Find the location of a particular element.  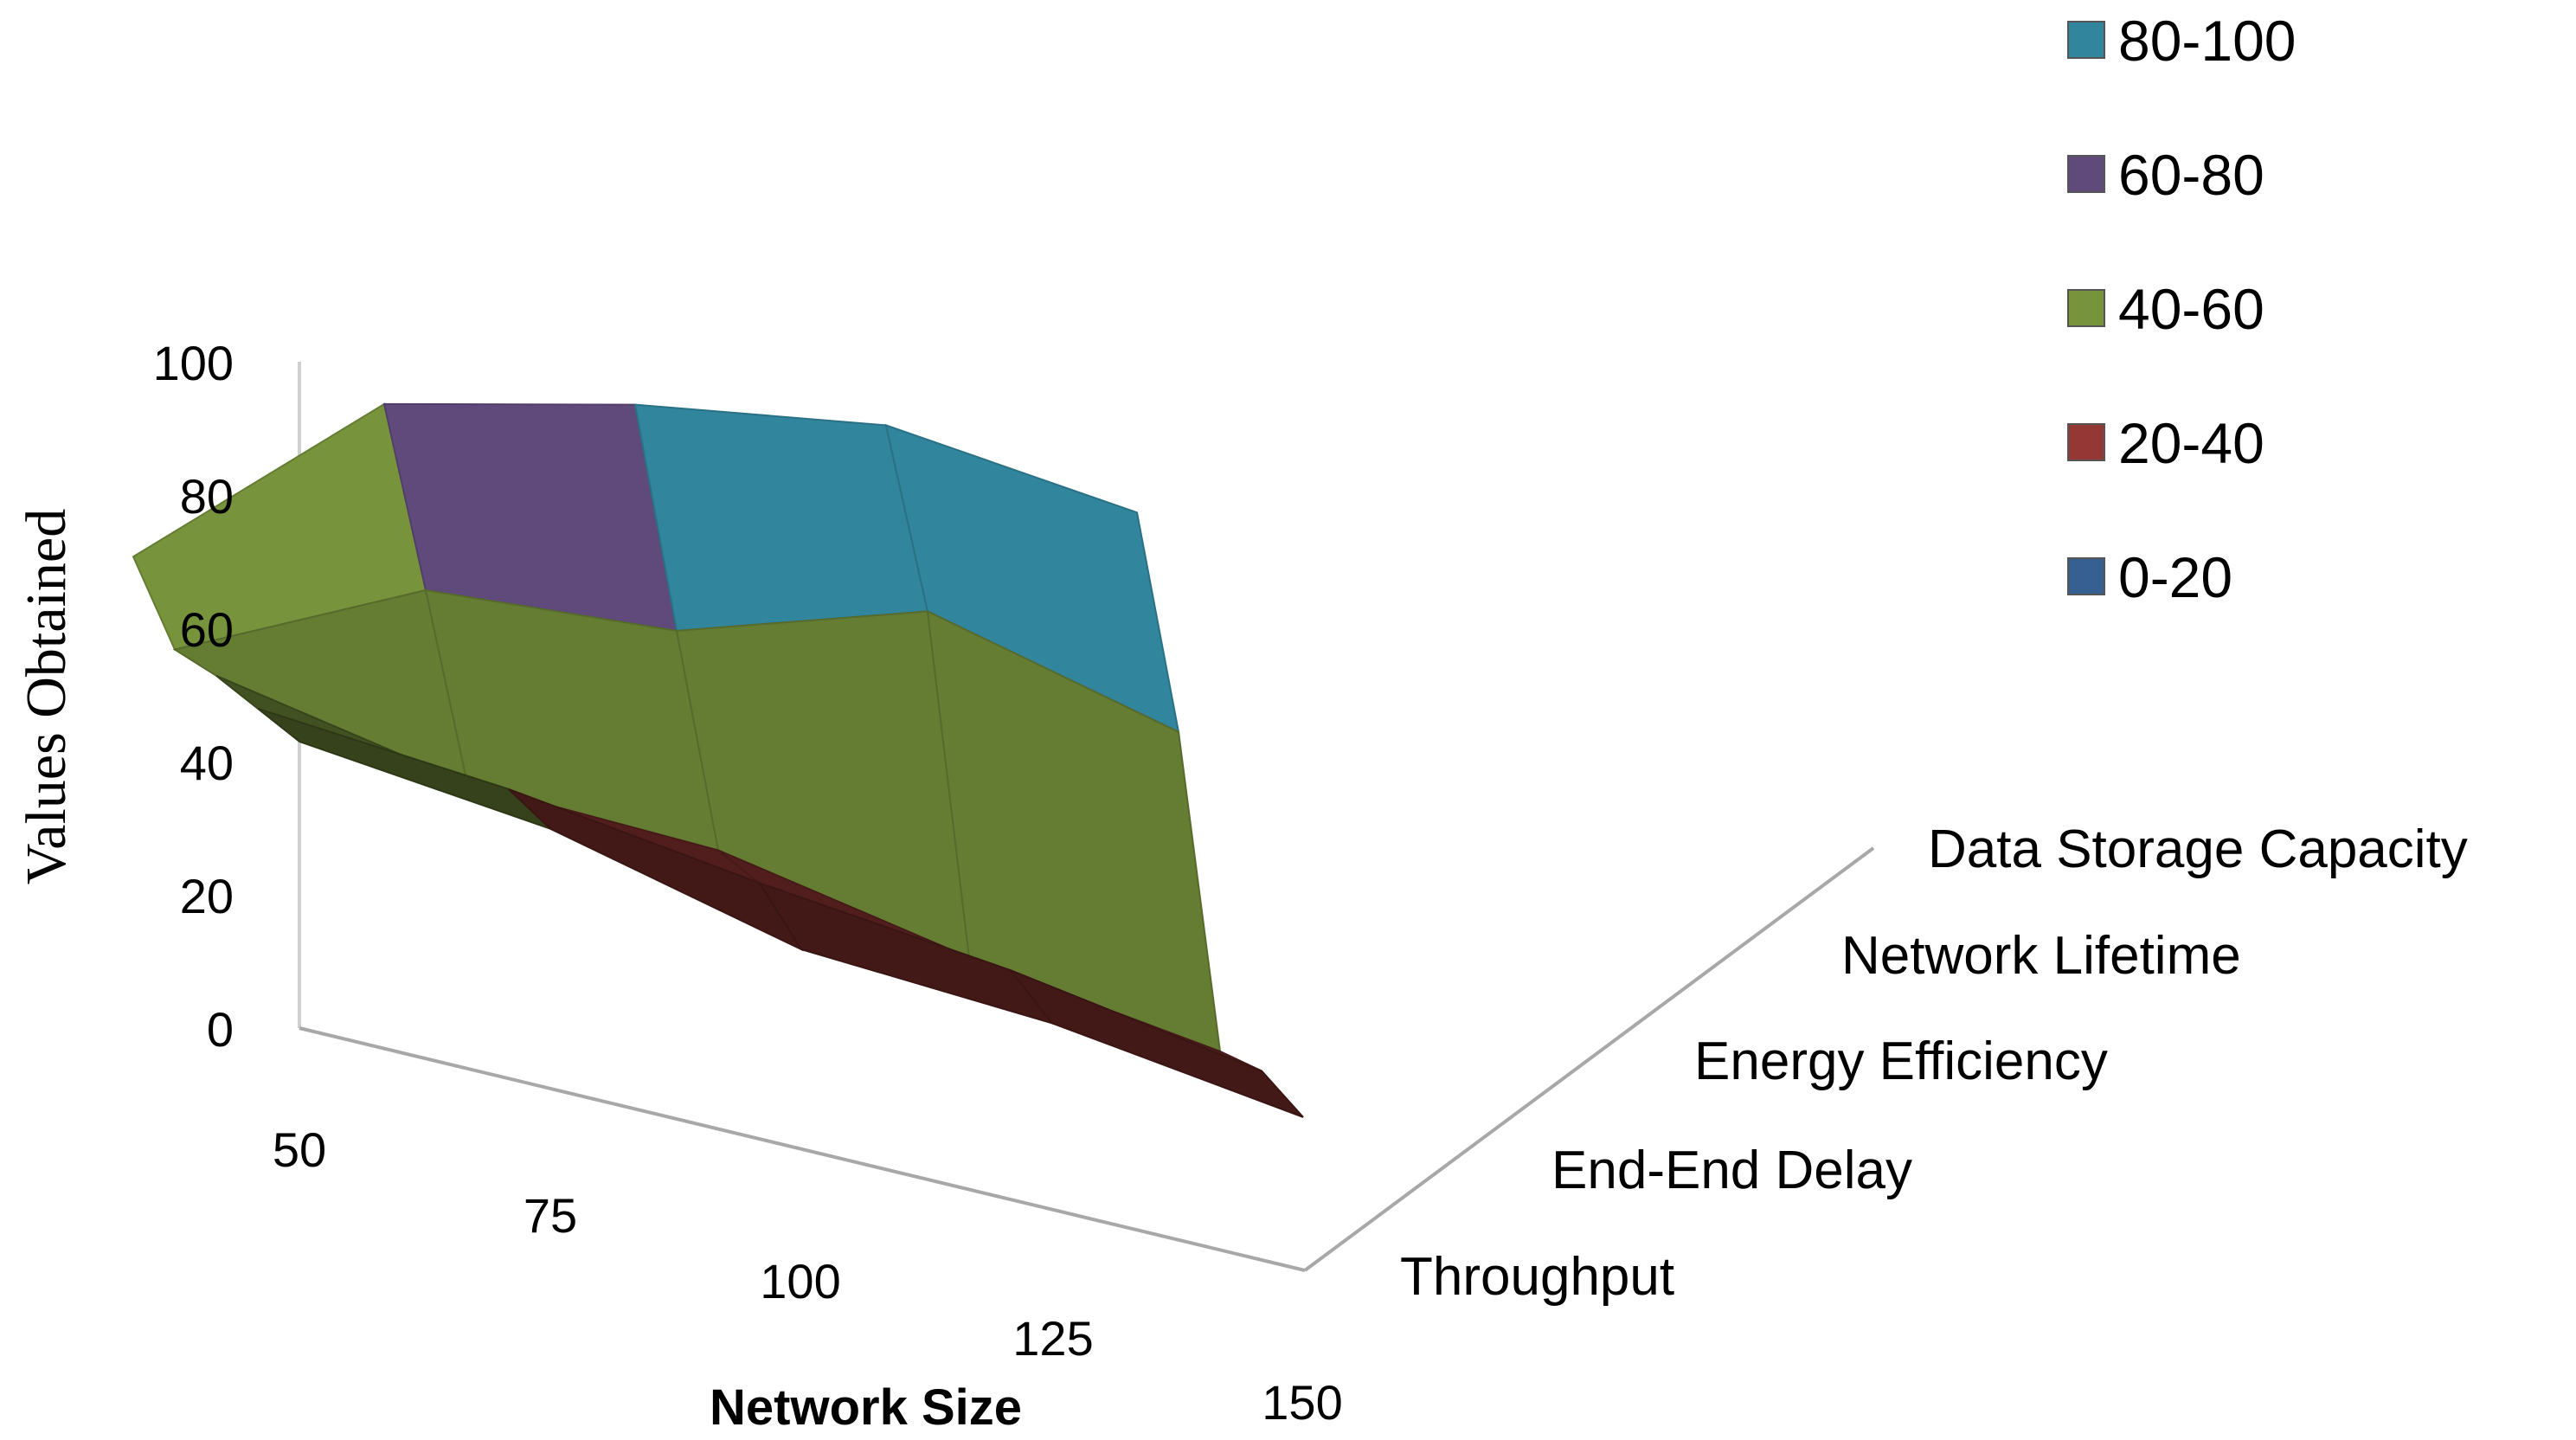

series-label: Energy Efficiency is located at coordinates (1901, 1061).